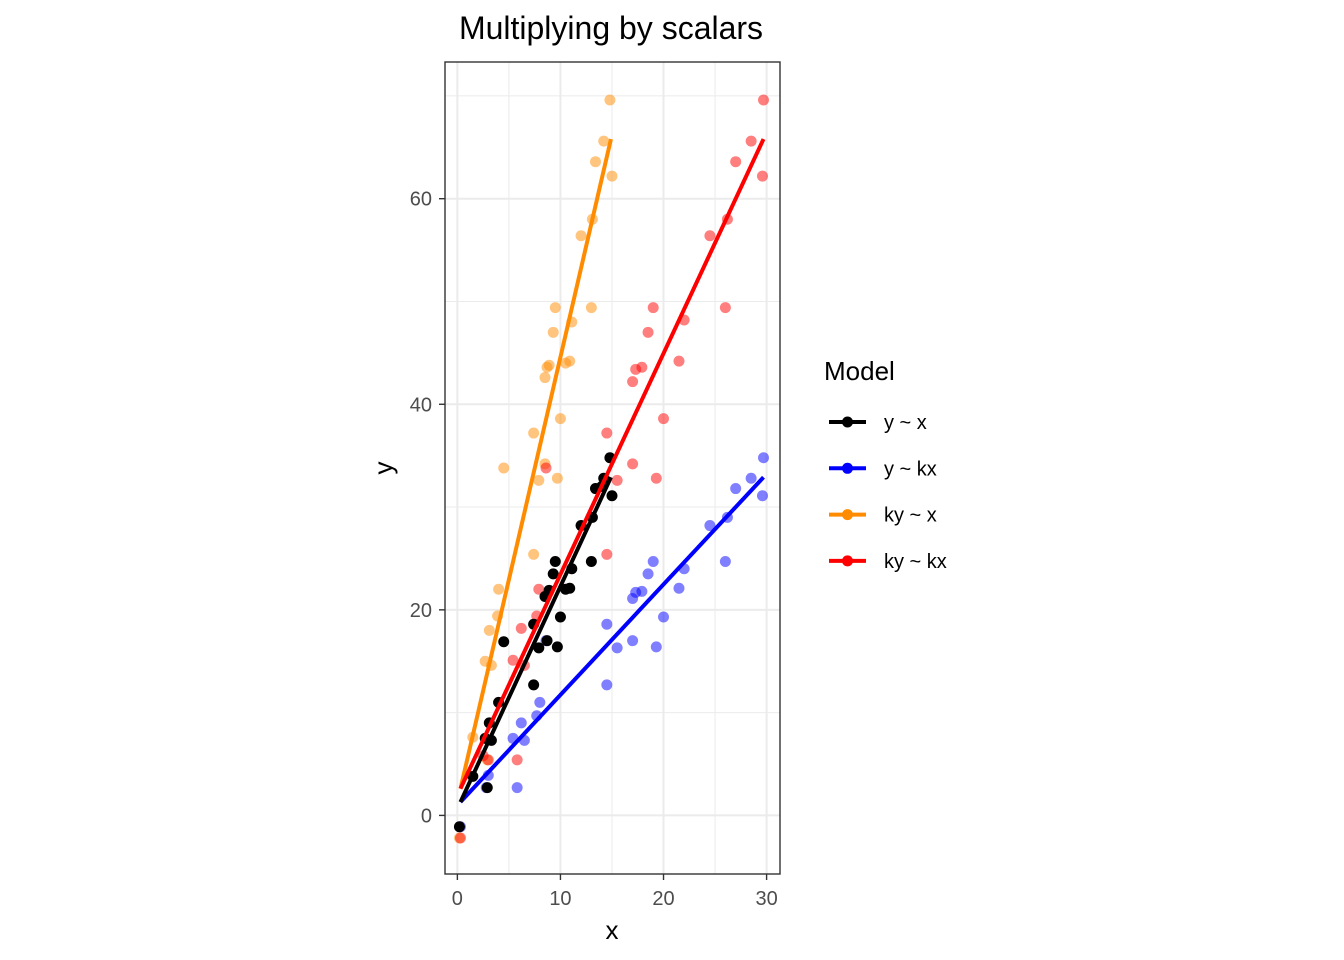  Describe the element at coordinates (457, 899) in the screenshot. I see `x-tick-label: 0` at that location.